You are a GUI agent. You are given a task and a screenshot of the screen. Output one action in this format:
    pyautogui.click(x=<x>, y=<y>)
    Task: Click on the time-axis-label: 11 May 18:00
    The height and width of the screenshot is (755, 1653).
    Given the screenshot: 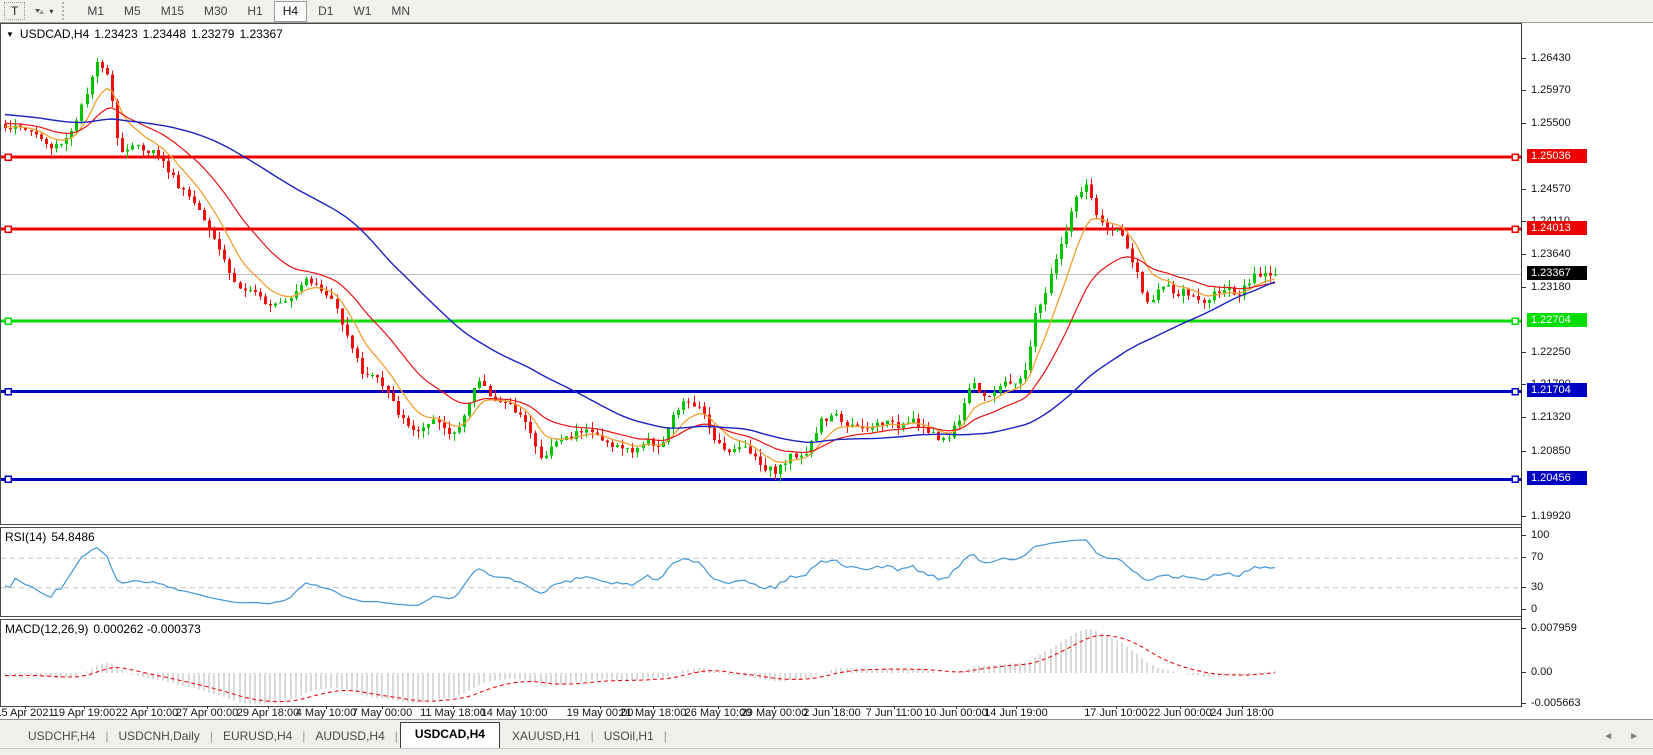 What is the action you would take?
    pyautogui.click(x=453, y=713)
    